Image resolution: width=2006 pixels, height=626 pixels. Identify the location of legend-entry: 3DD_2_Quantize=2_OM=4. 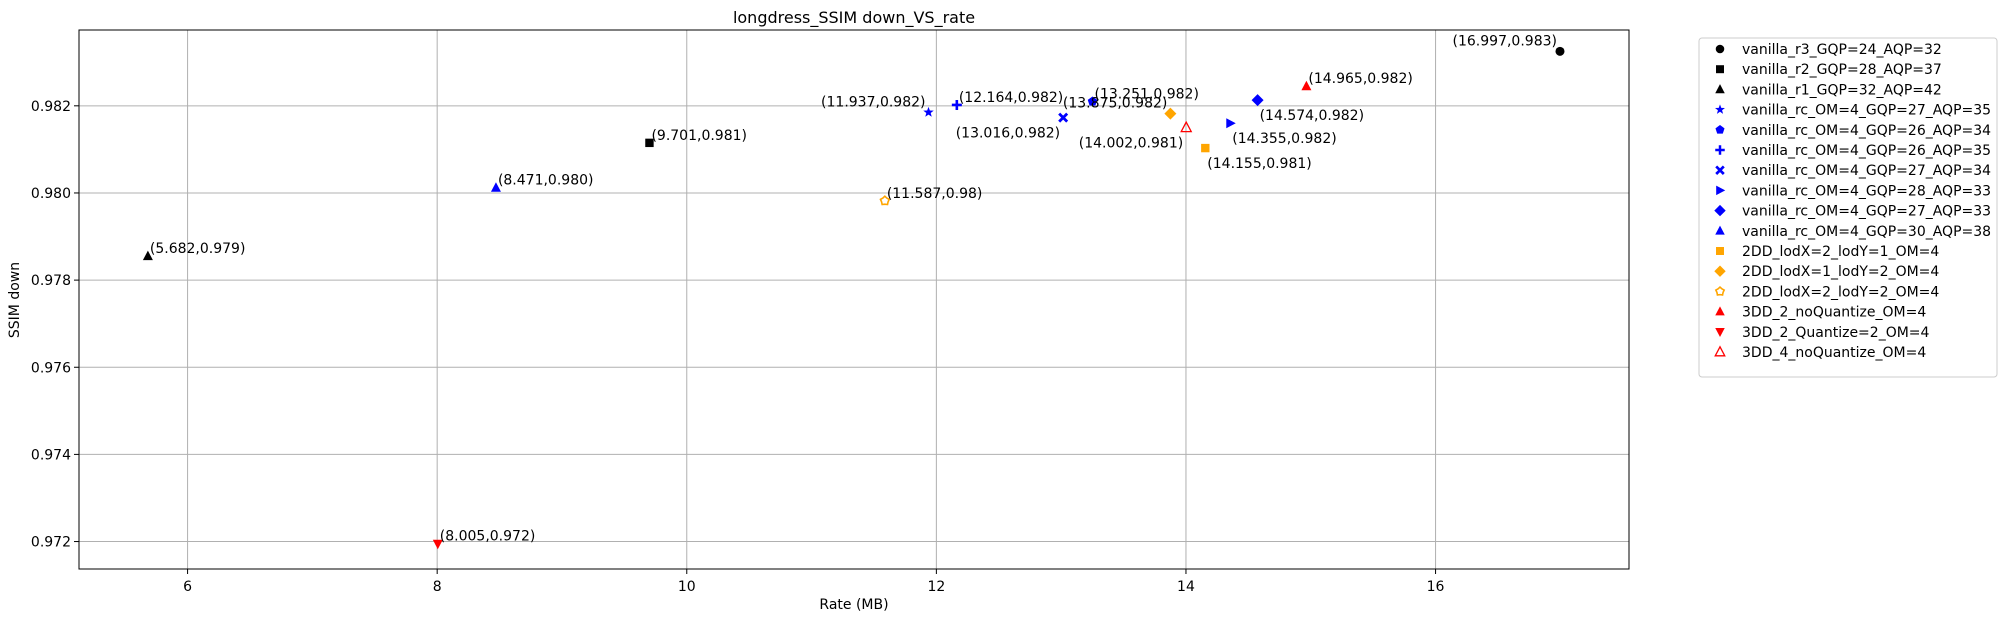
(1822, 333).